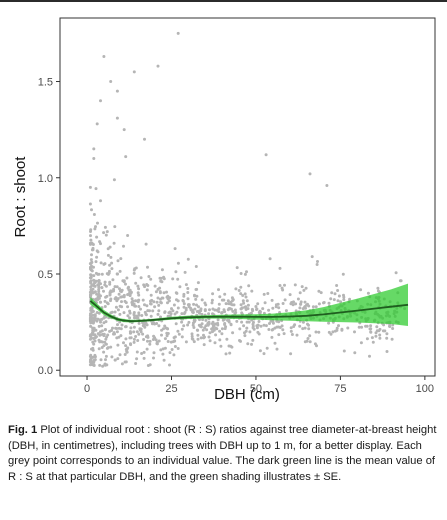 The image size is (447, 520). I want to click on x-tick-label: 25, so click(171, 389).